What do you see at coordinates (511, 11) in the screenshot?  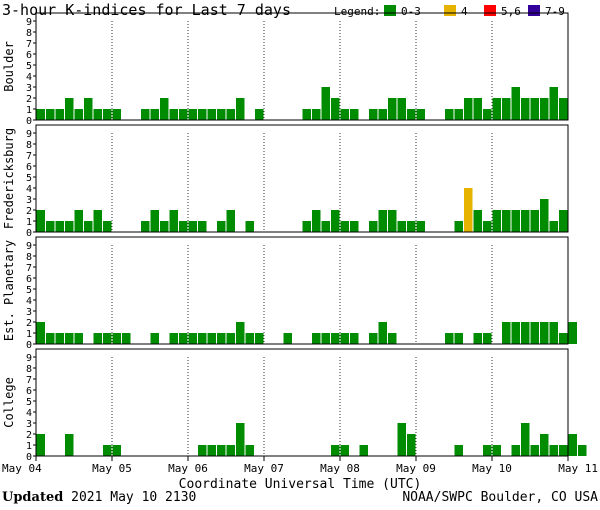 I see `legend-entry-label: 5,6` at bounding box center [511, 11].